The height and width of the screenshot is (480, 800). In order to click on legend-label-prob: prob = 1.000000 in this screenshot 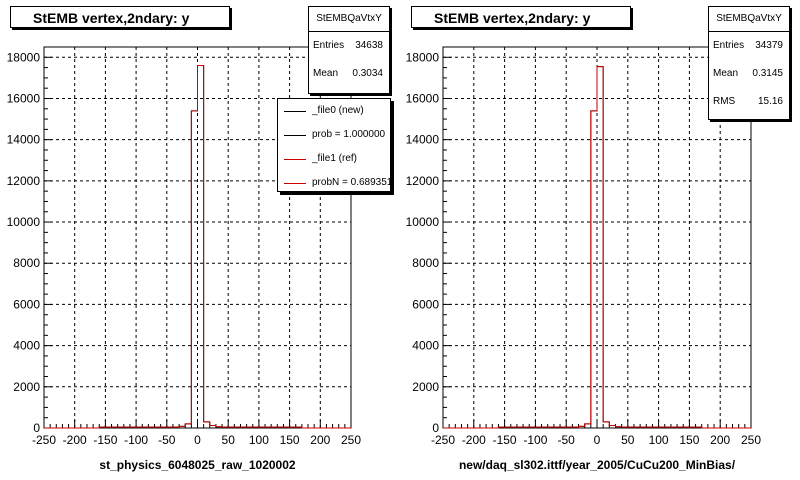, I will do `click(349, 134)`.